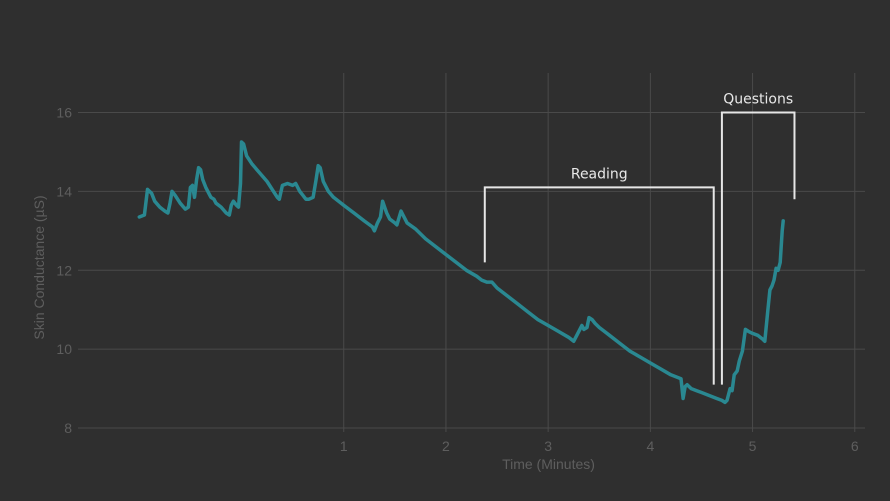  Describe the element at coordinates (39, 267) in the screenshot. I see `y-axis-title: Skin Conductance (µS)` at that location.